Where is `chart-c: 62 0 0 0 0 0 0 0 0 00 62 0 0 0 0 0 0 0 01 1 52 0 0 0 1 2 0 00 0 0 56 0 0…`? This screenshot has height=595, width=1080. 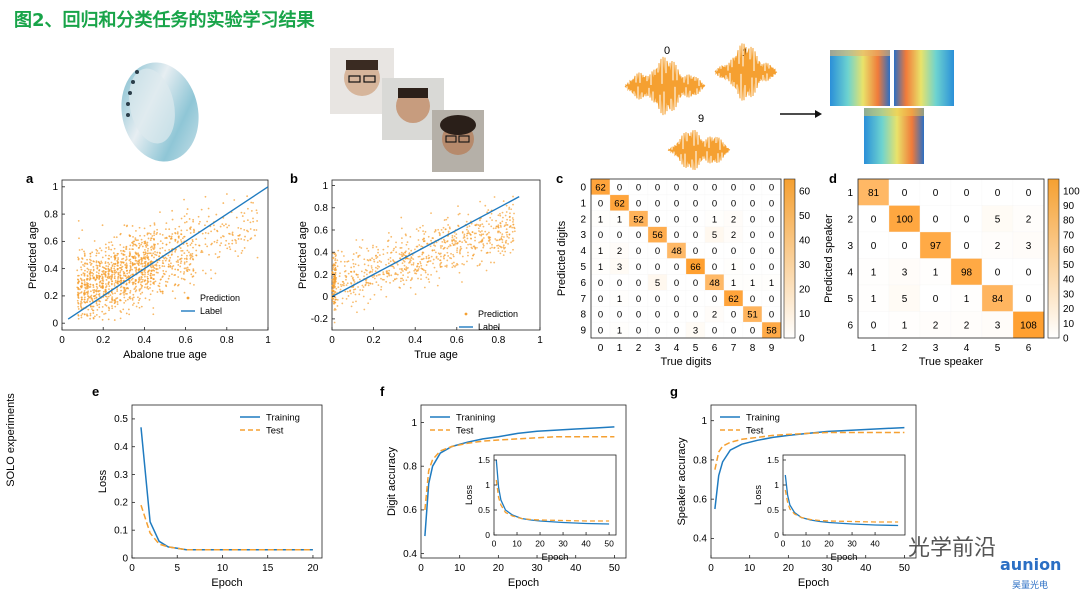 chart-c: 62 0 0 0 0 0 0 0 0 00 62 0 0 0 0 0 0 0 01 1 52 0 0 0 1 2 0 00 0 0 56 0 0… is located at coordinates (683, 273).